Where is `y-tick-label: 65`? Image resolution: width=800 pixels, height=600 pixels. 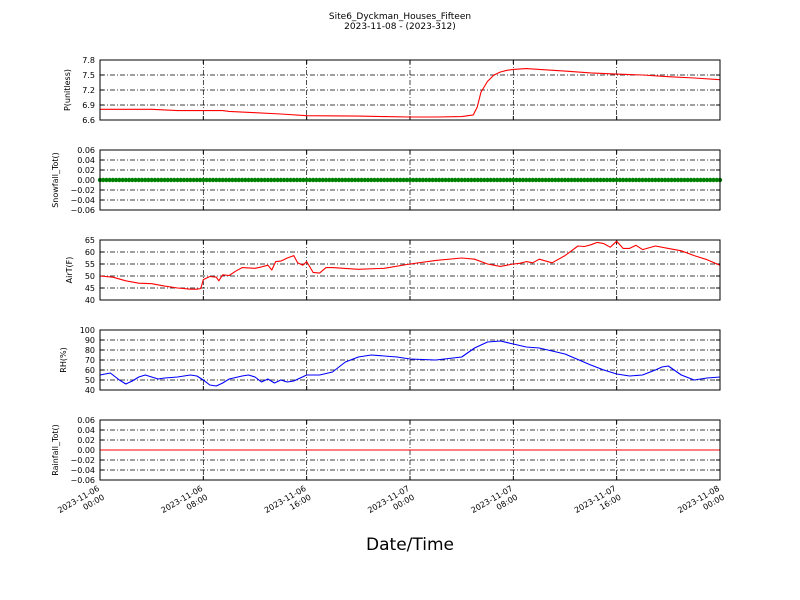 y-tick-label: 65 is located at coordinates (90, 240).